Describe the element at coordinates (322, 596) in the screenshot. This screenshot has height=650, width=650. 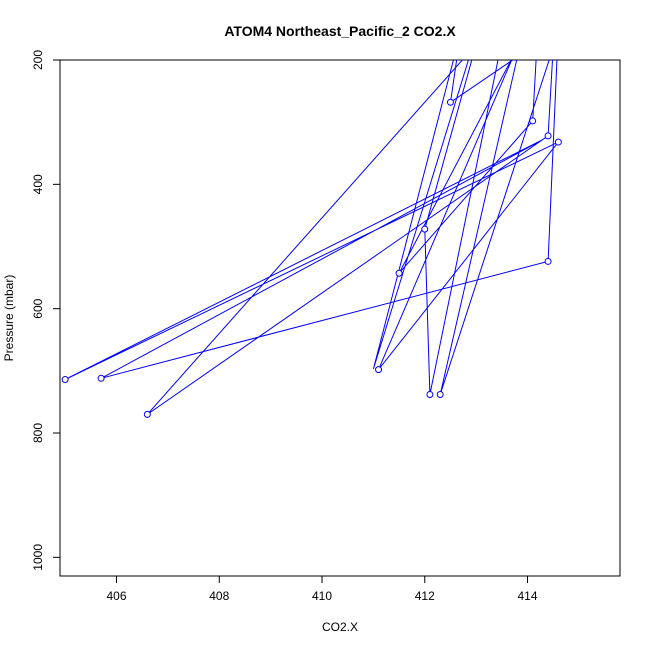
I see `x-tick-label: 410` at that location.